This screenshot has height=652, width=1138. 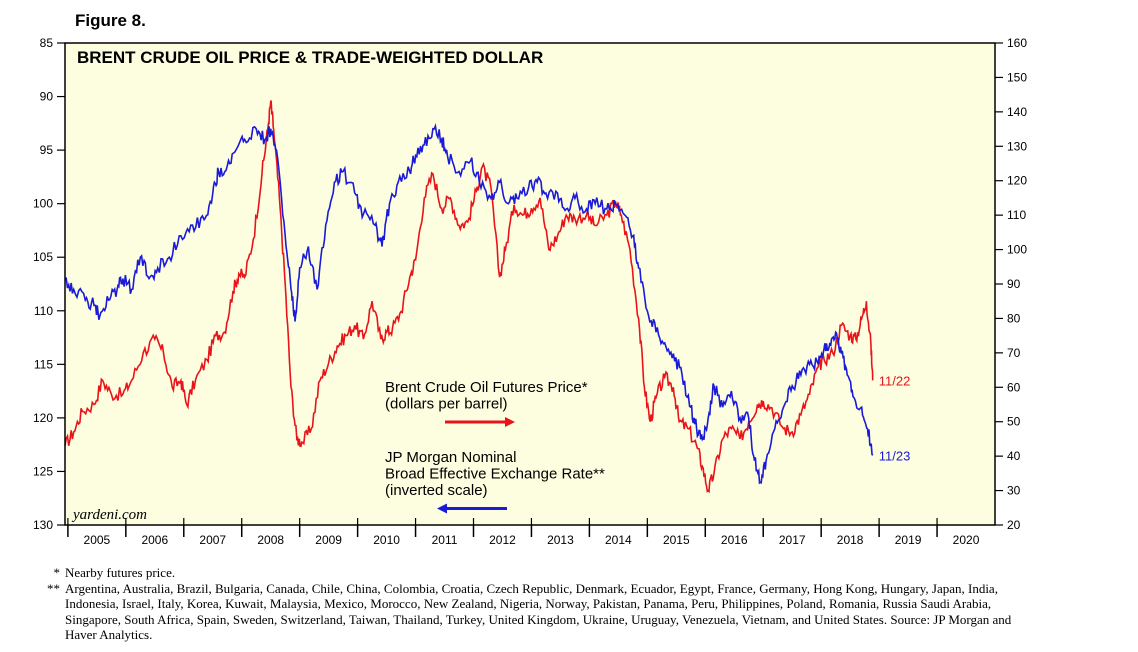 I want to click on x-tick-label: 2014, so click(x=618, y=540).